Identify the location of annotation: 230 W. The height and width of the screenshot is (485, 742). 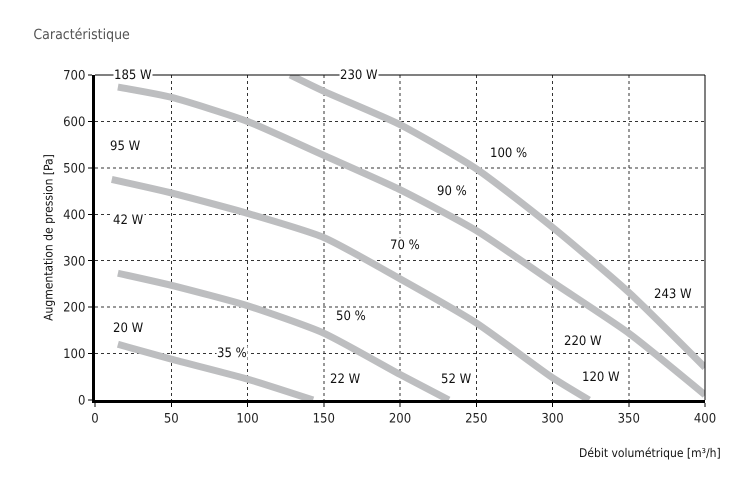
(359, 75).